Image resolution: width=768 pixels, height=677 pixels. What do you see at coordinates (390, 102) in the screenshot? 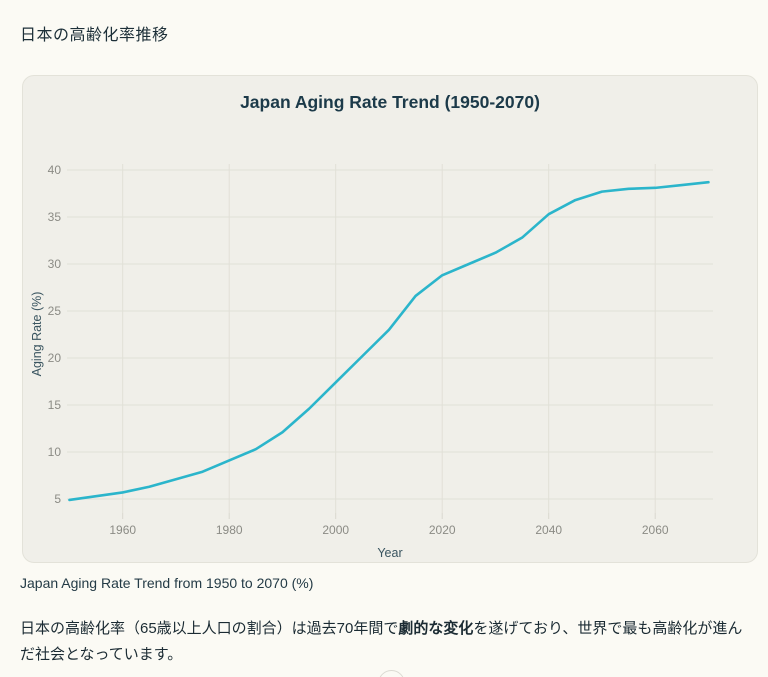
I see `chart-title: Japan Aging Rate Trend (1950-2070)` at bounding box center [390, 102].